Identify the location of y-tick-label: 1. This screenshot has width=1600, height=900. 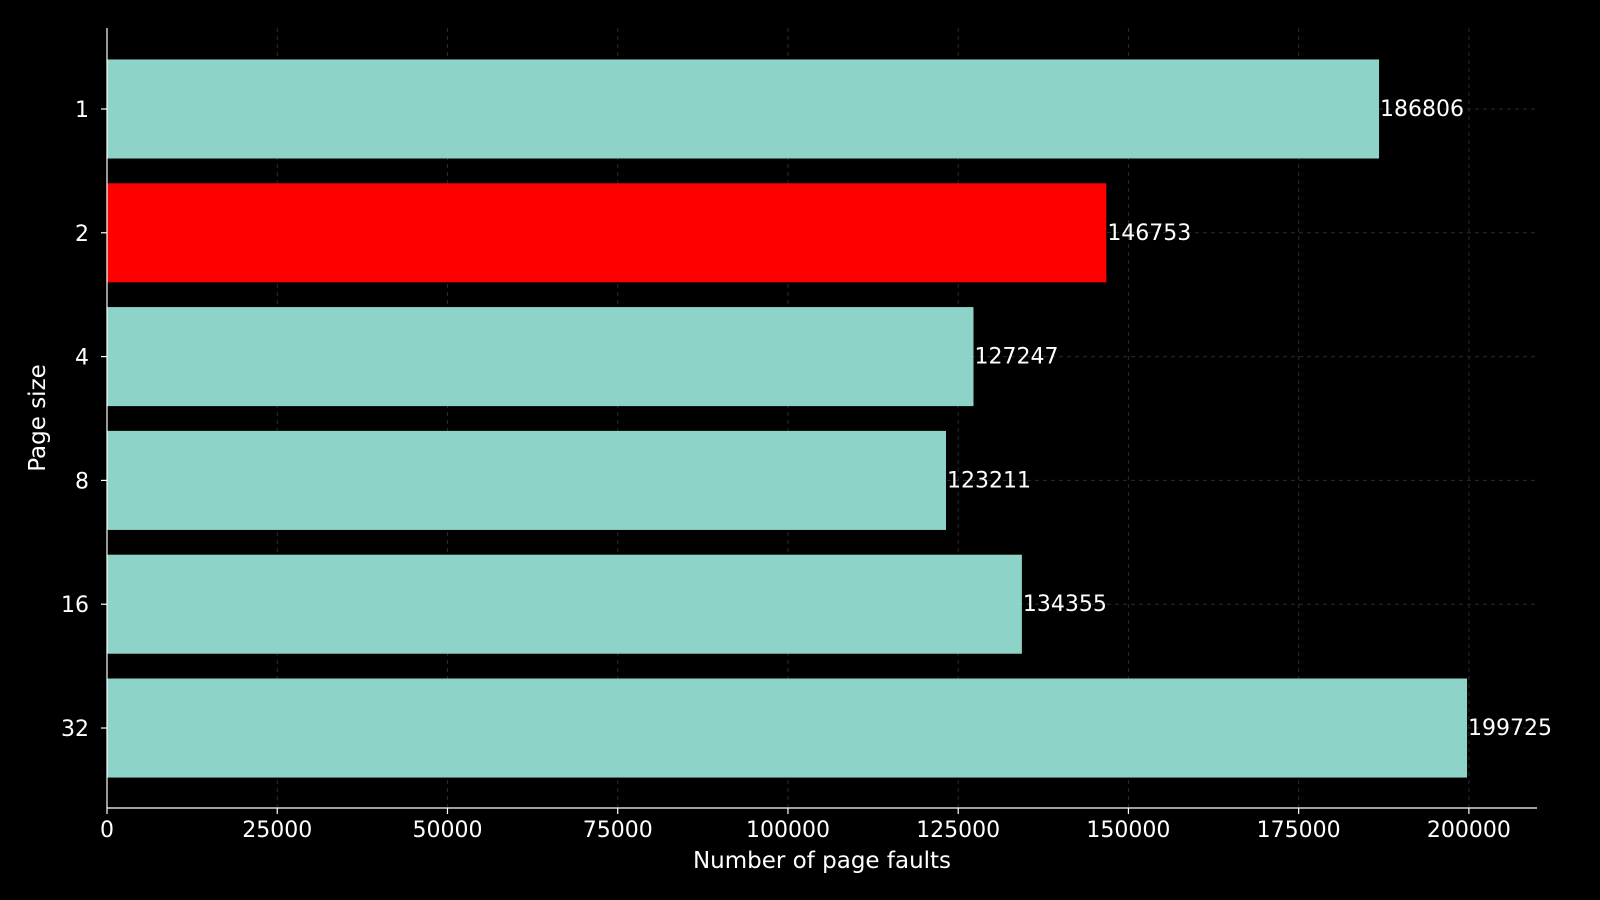
(82, 110).